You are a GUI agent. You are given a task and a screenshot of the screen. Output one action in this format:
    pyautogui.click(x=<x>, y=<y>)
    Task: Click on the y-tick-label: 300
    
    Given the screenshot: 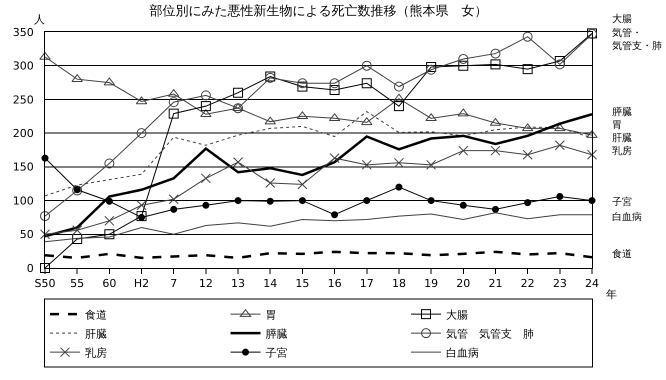 What is the action you would take?
    pyautogui.click(x=23, y=66)
    